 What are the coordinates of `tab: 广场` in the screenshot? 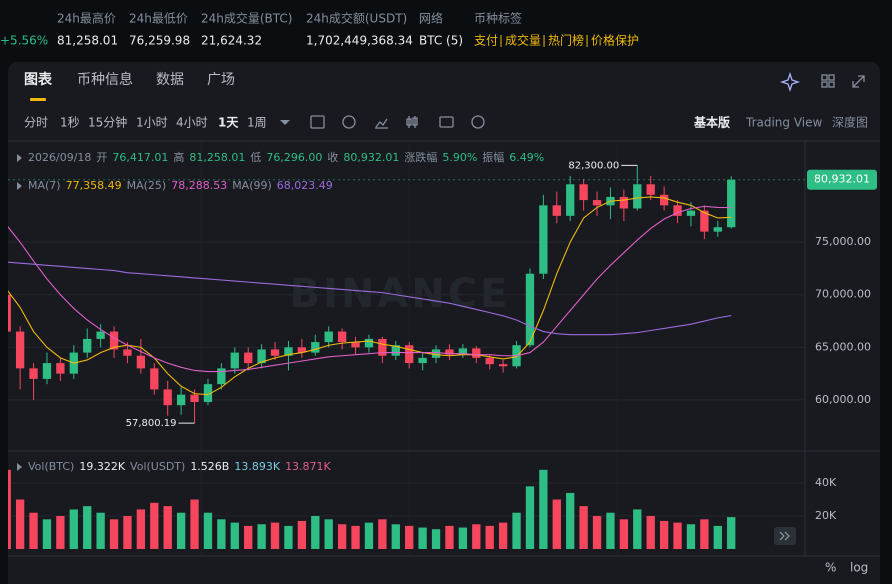 It's located at (221, 80).